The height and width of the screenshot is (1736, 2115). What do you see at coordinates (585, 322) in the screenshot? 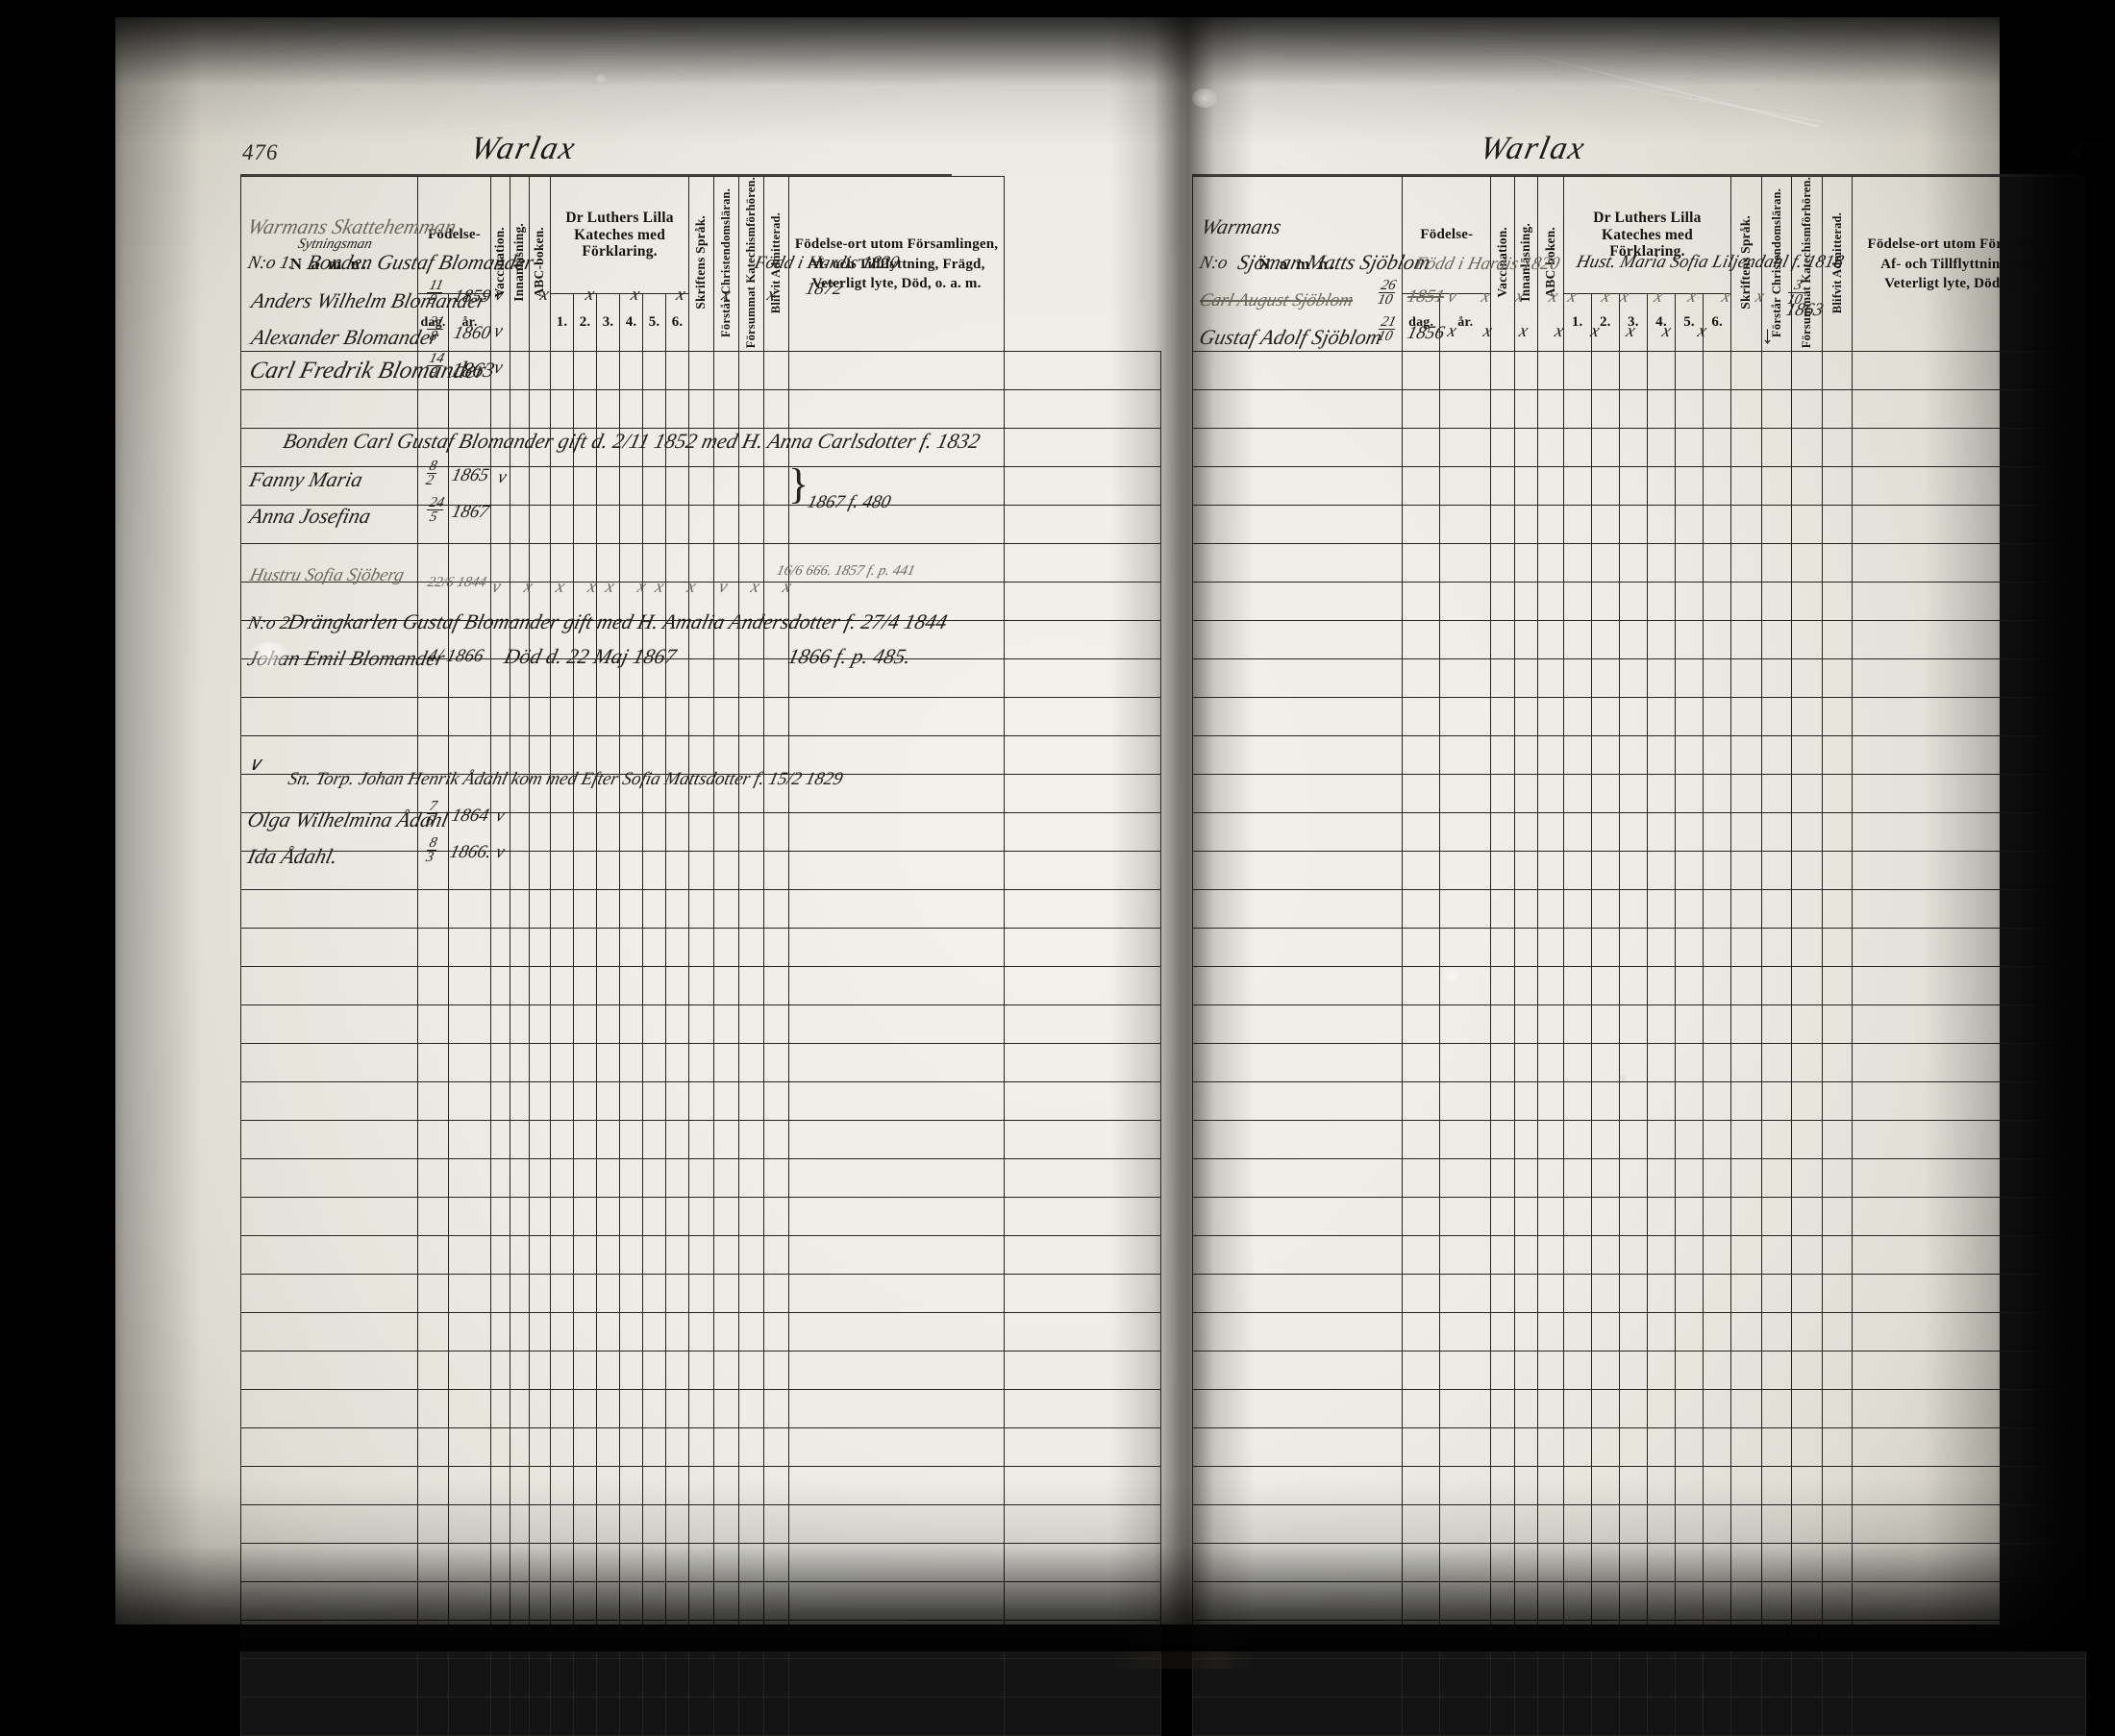
I see `col-cat-2: 2.` at bounding box center [585, 322].